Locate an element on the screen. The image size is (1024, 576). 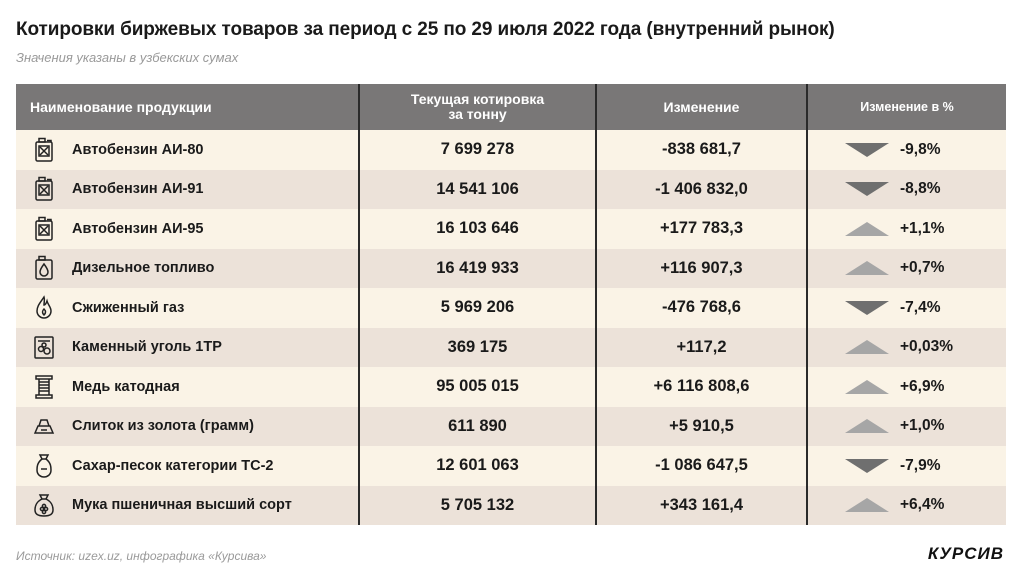
product-name: Медь катодная is located at coordinates (126, 386).